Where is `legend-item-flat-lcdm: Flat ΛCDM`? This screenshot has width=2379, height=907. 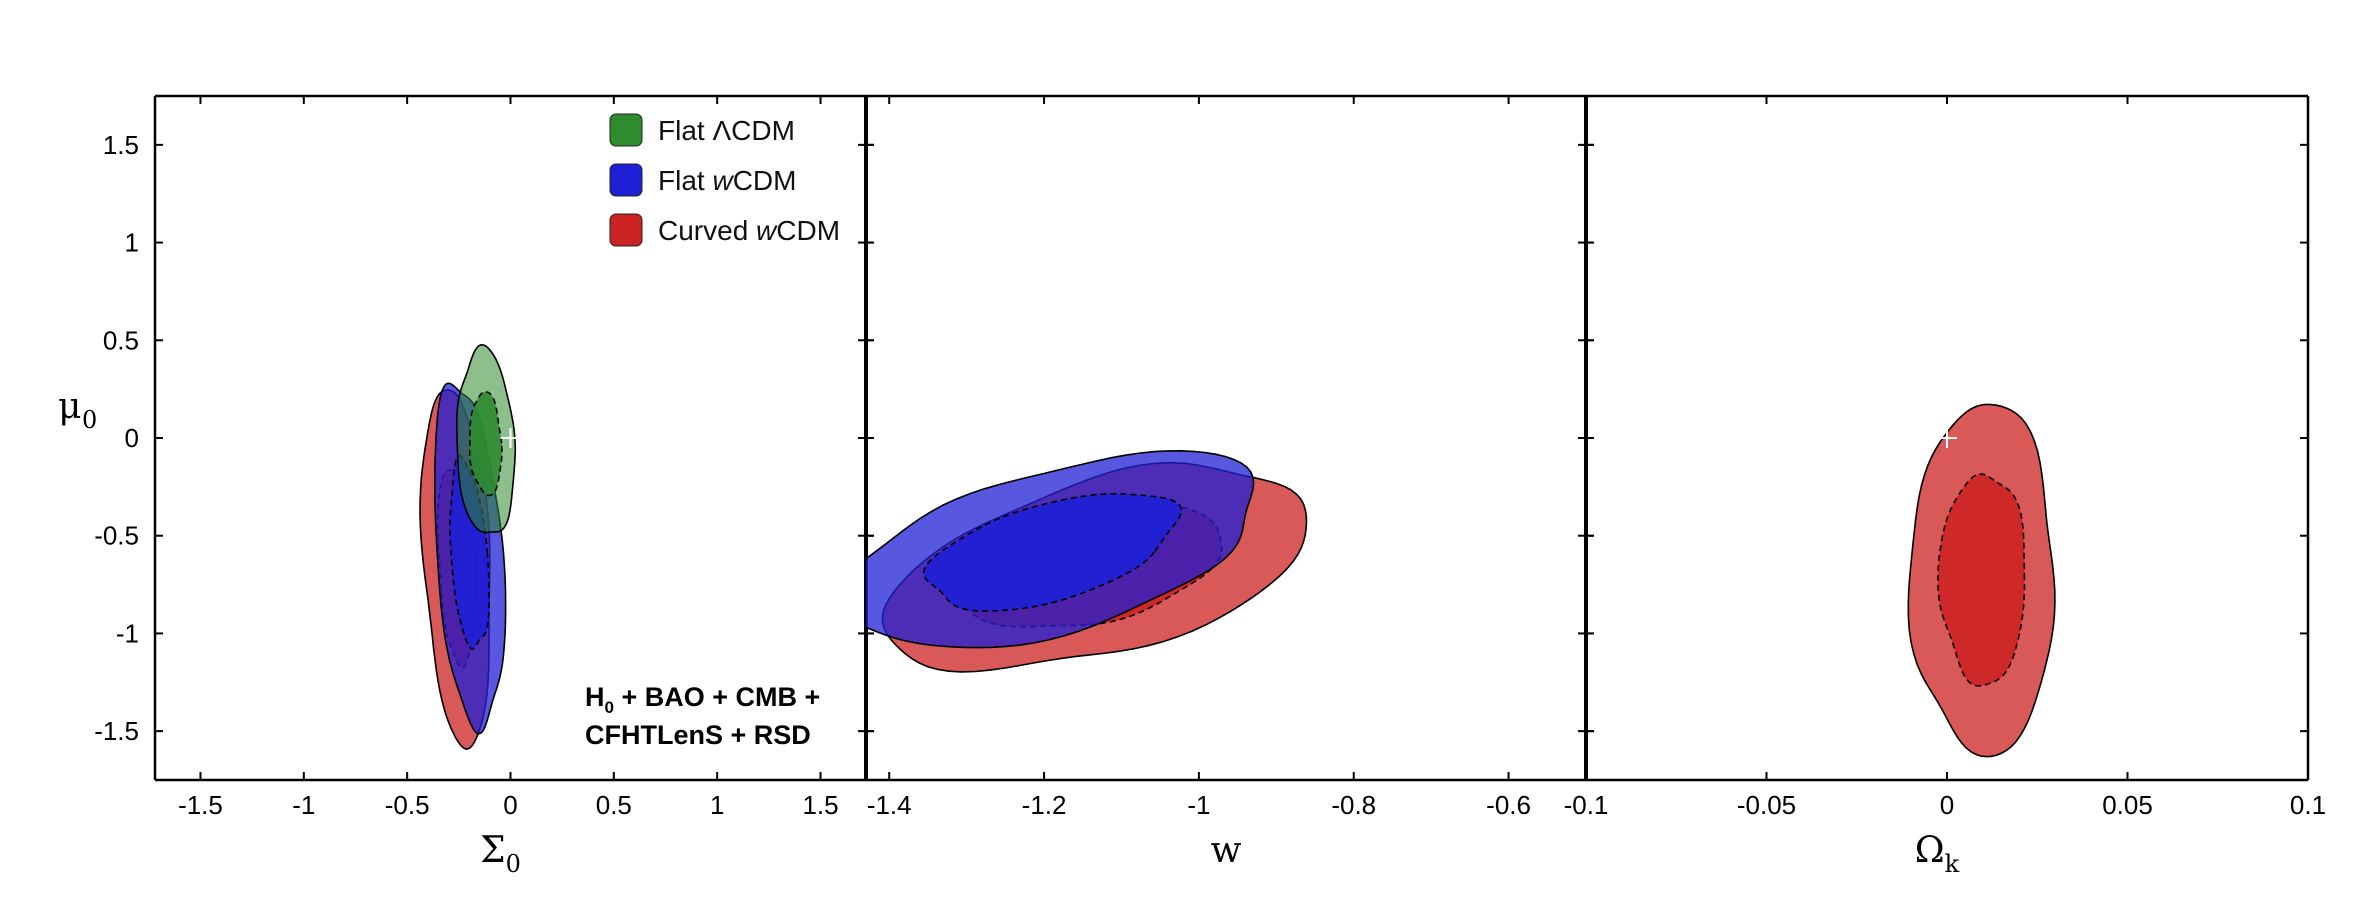
legend-item-flat-lcdm: Flat ΛCDM is located at coordinates (702, 130).